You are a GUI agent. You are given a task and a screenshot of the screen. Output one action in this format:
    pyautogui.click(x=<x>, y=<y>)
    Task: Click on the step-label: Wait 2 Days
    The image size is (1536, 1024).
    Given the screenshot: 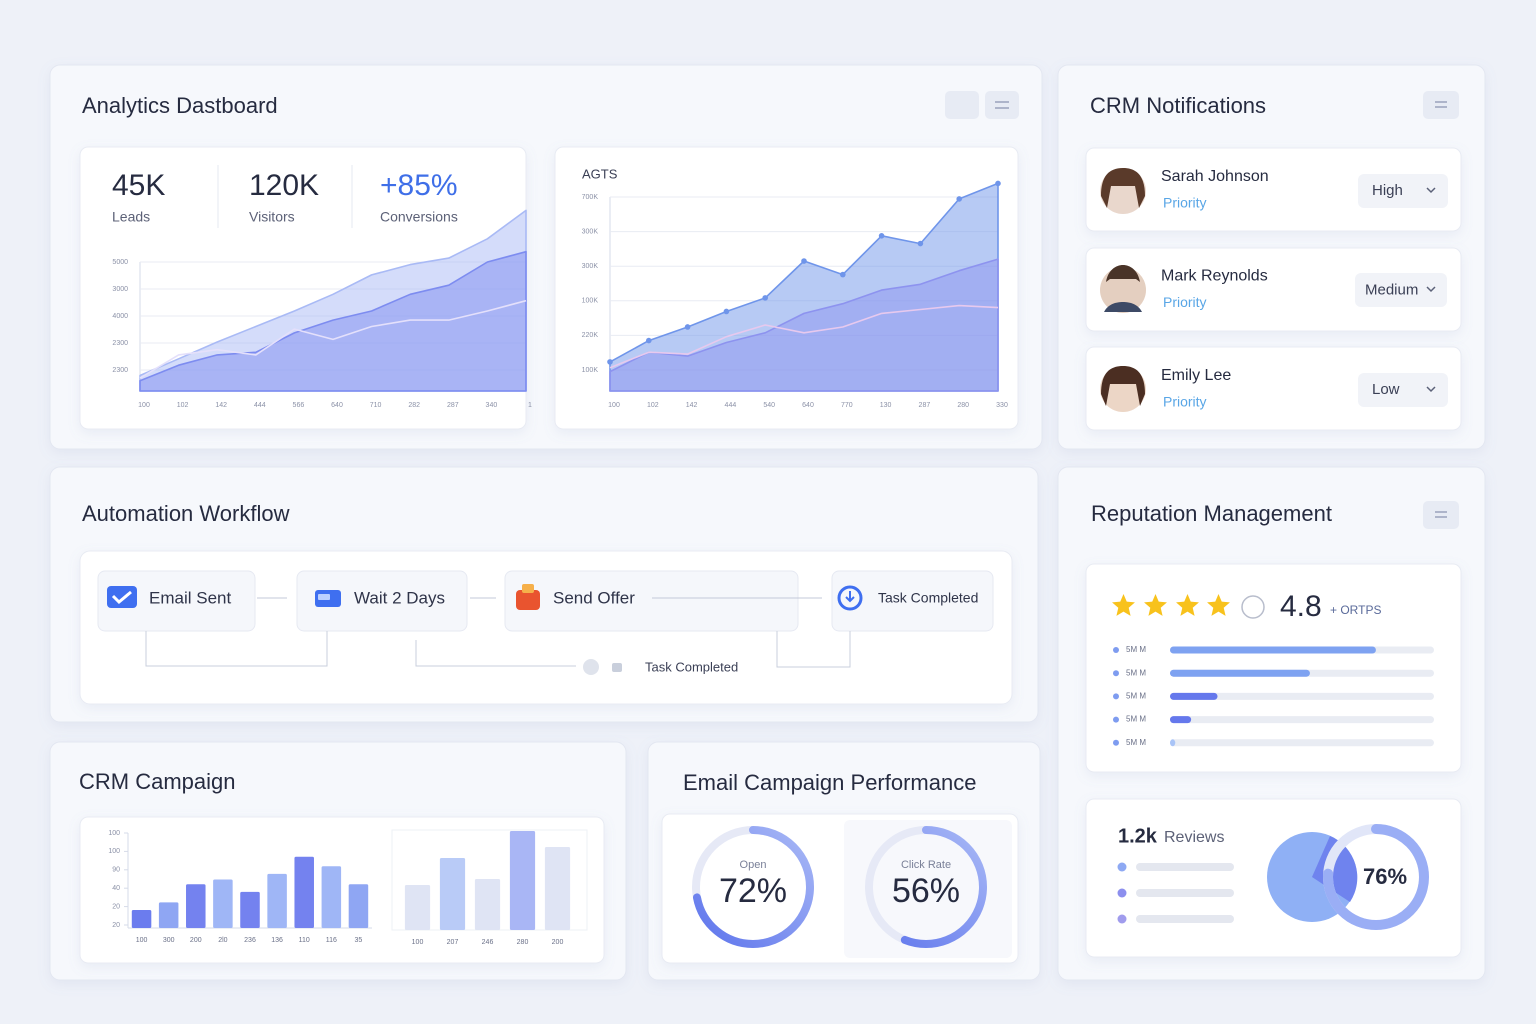 What is the action you would take?
    pyautogui.click(x=399, y=597)
    